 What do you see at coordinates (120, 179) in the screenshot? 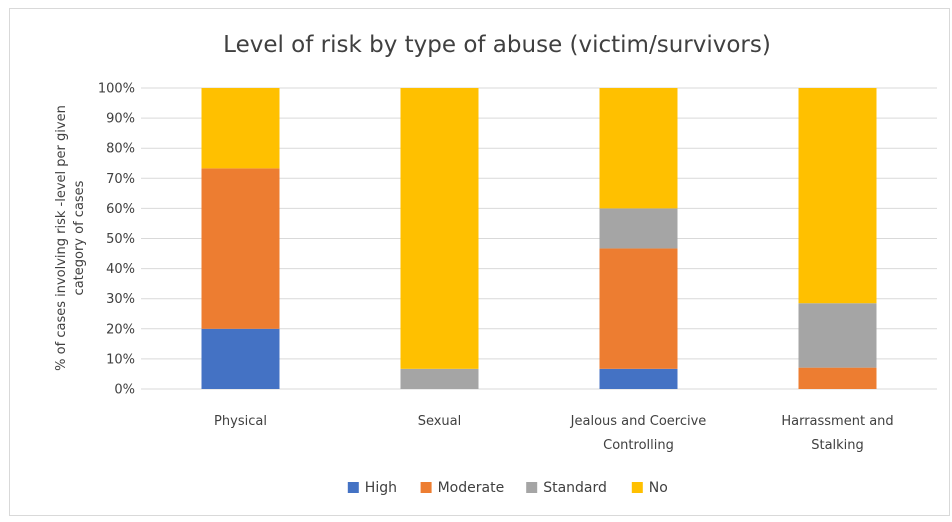
I see `y-tick-label: 70%` at bounding box center [120, 179].